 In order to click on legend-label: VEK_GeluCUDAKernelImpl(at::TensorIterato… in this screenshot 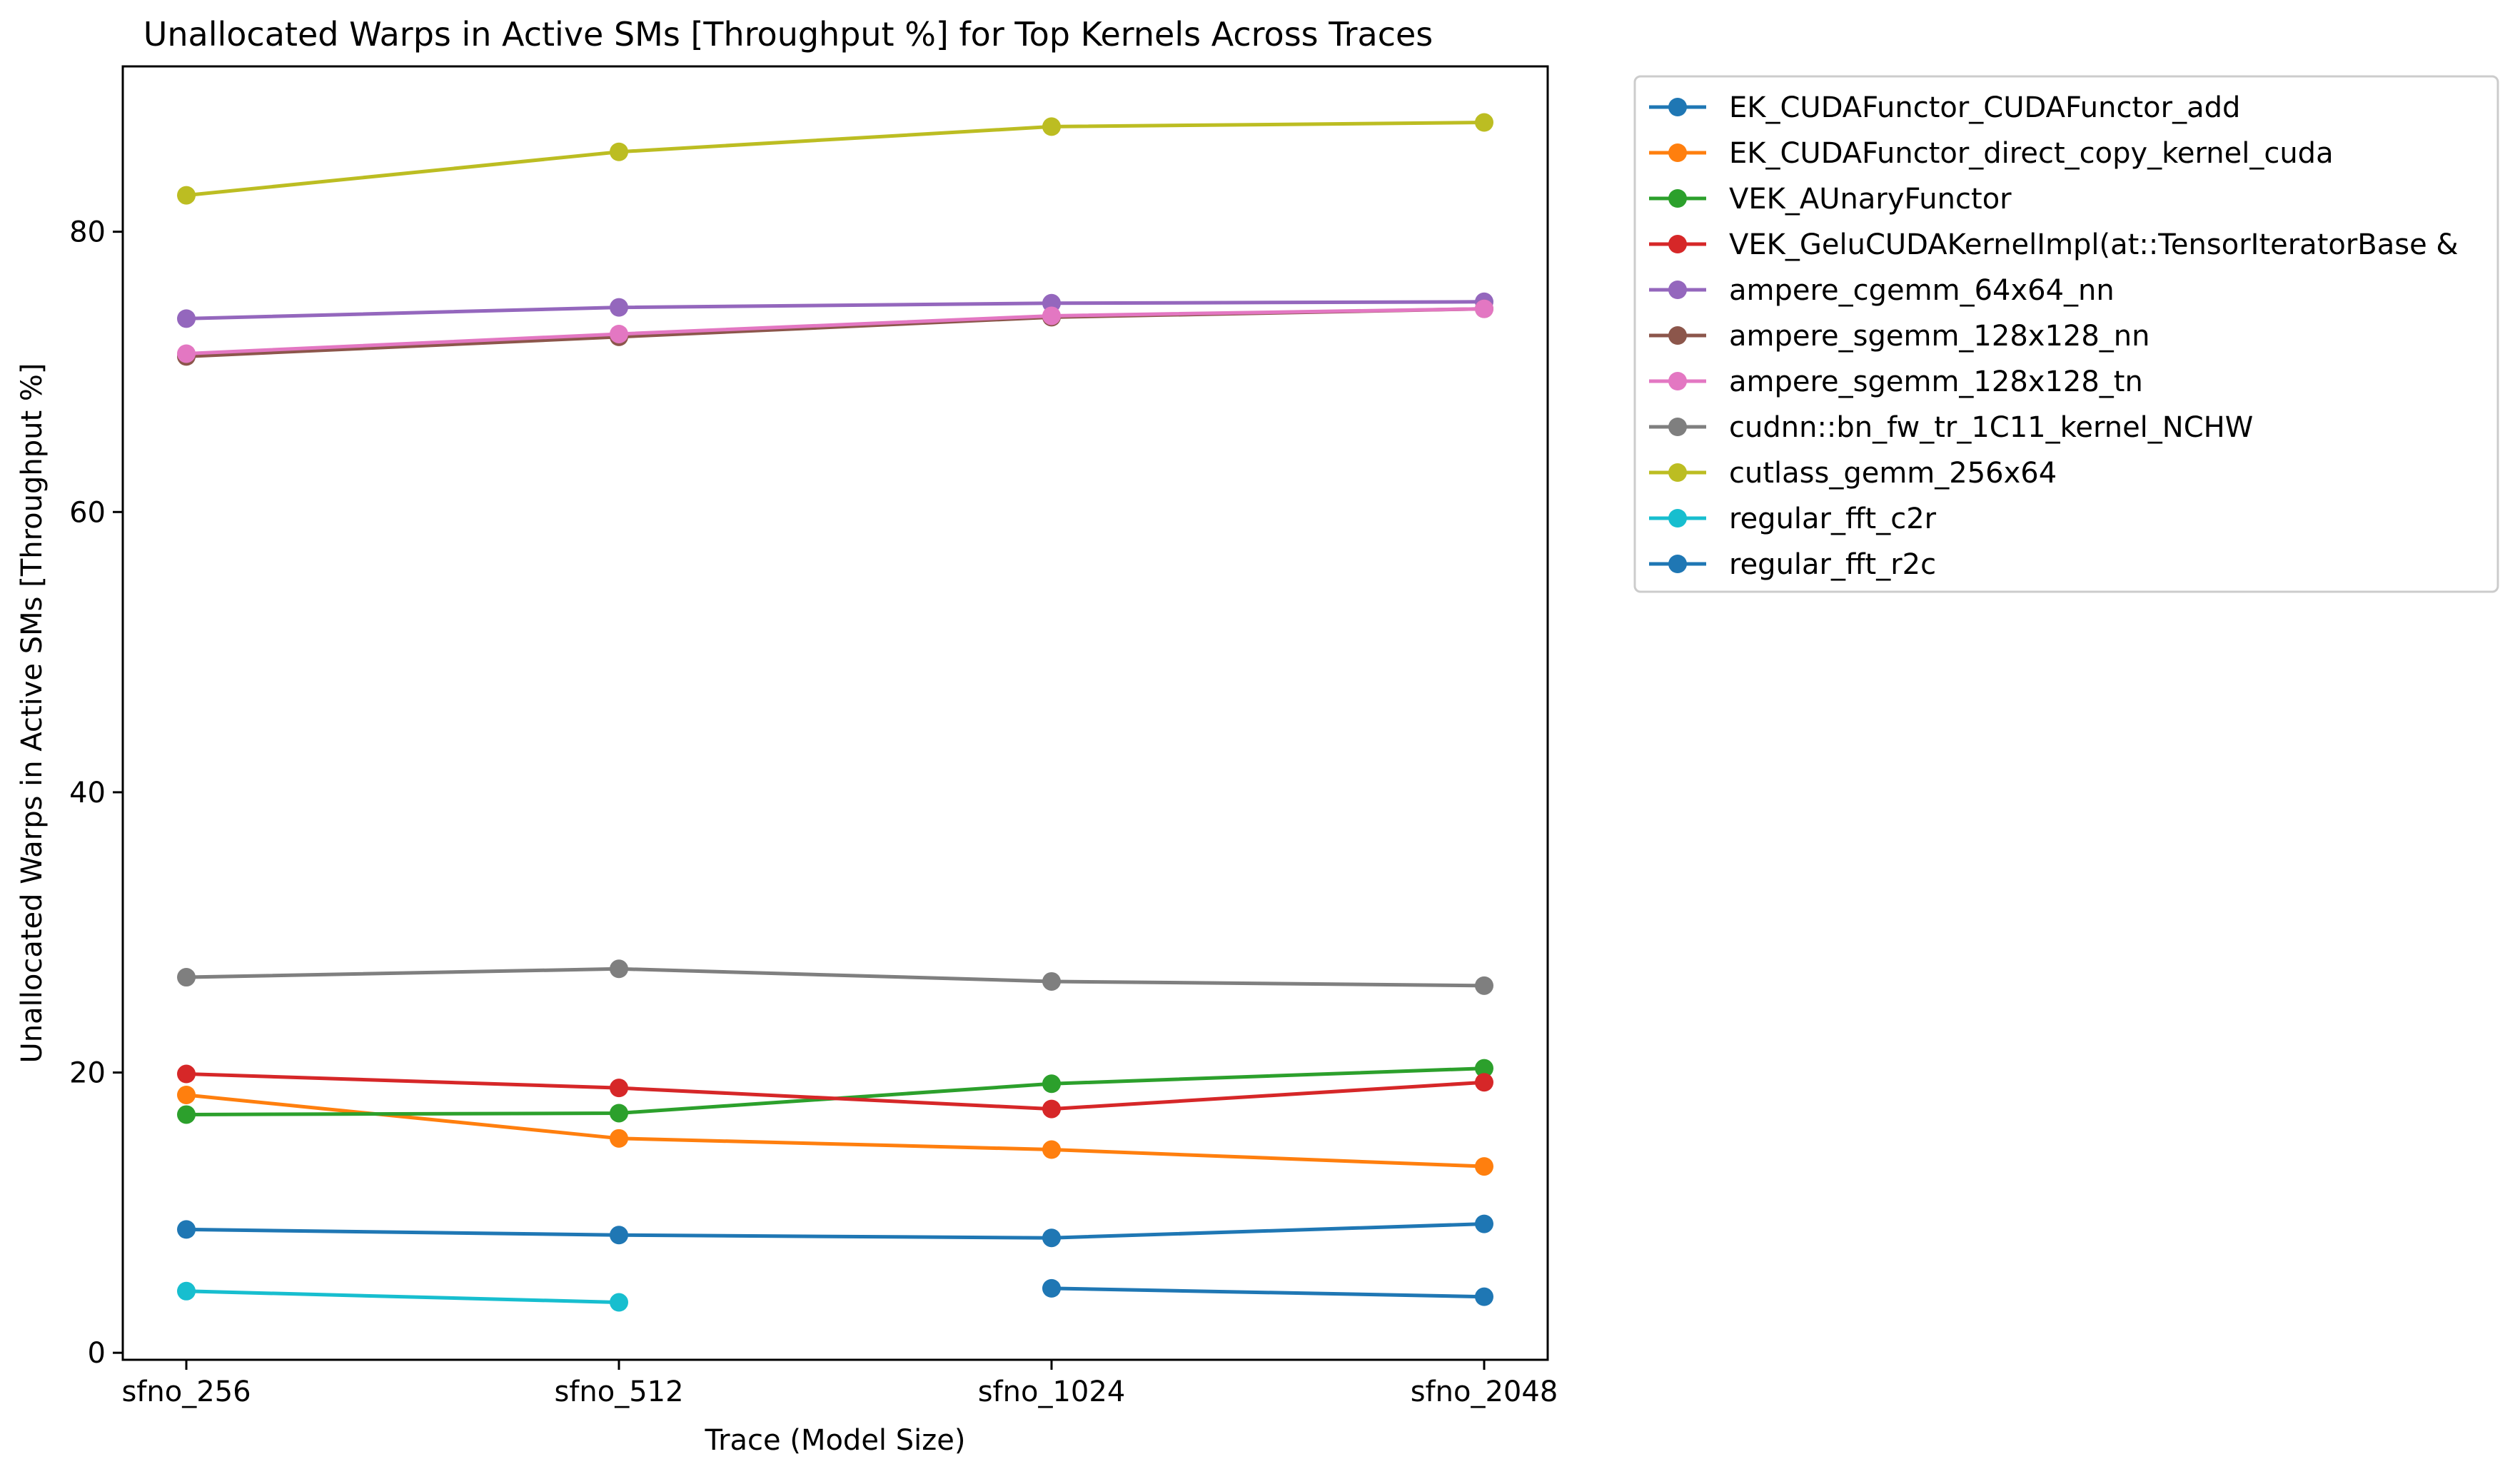, I will do `click(2094, 245)`.